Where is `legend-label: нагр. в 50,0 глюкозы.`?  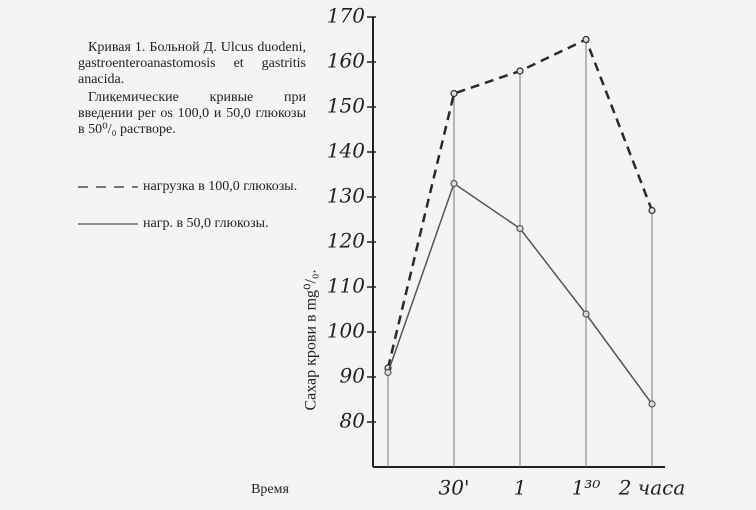 legend-label: нагр. в 50,0 глюкозы. is located at coordinates (206, 223).